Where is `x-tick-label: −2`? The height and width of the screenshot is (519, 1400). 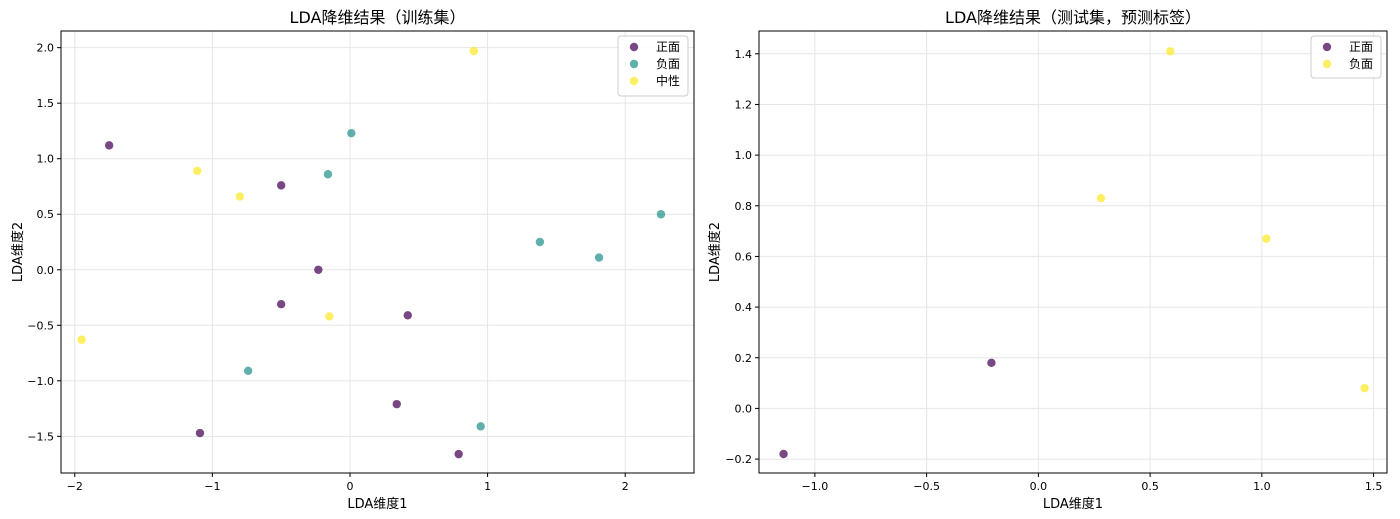 x-tick-label: −2 is located at coordinates (75, 486).